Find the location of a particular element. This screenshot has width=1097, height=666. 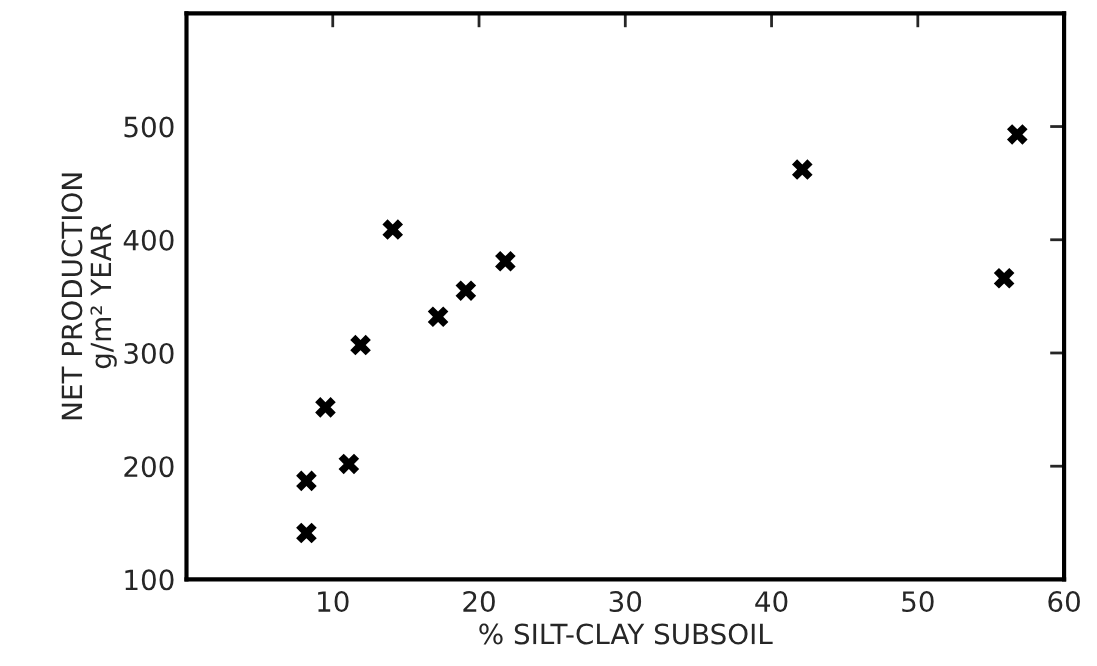

x-tick-label: 60 is located at coordinates (1064, 602).